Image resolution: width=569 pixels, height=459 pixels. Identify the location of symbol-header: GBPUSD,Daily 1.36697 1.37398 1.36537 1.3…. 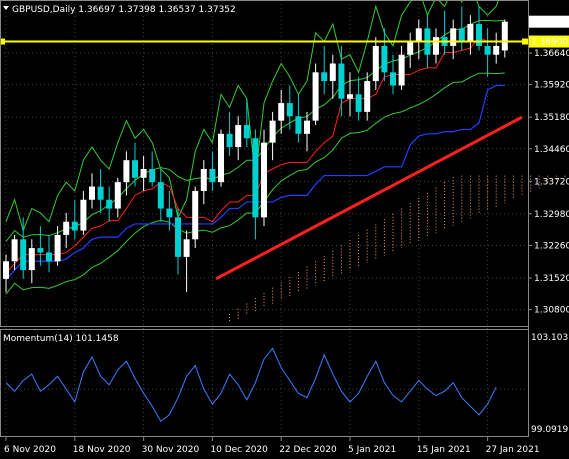
(124, 10).